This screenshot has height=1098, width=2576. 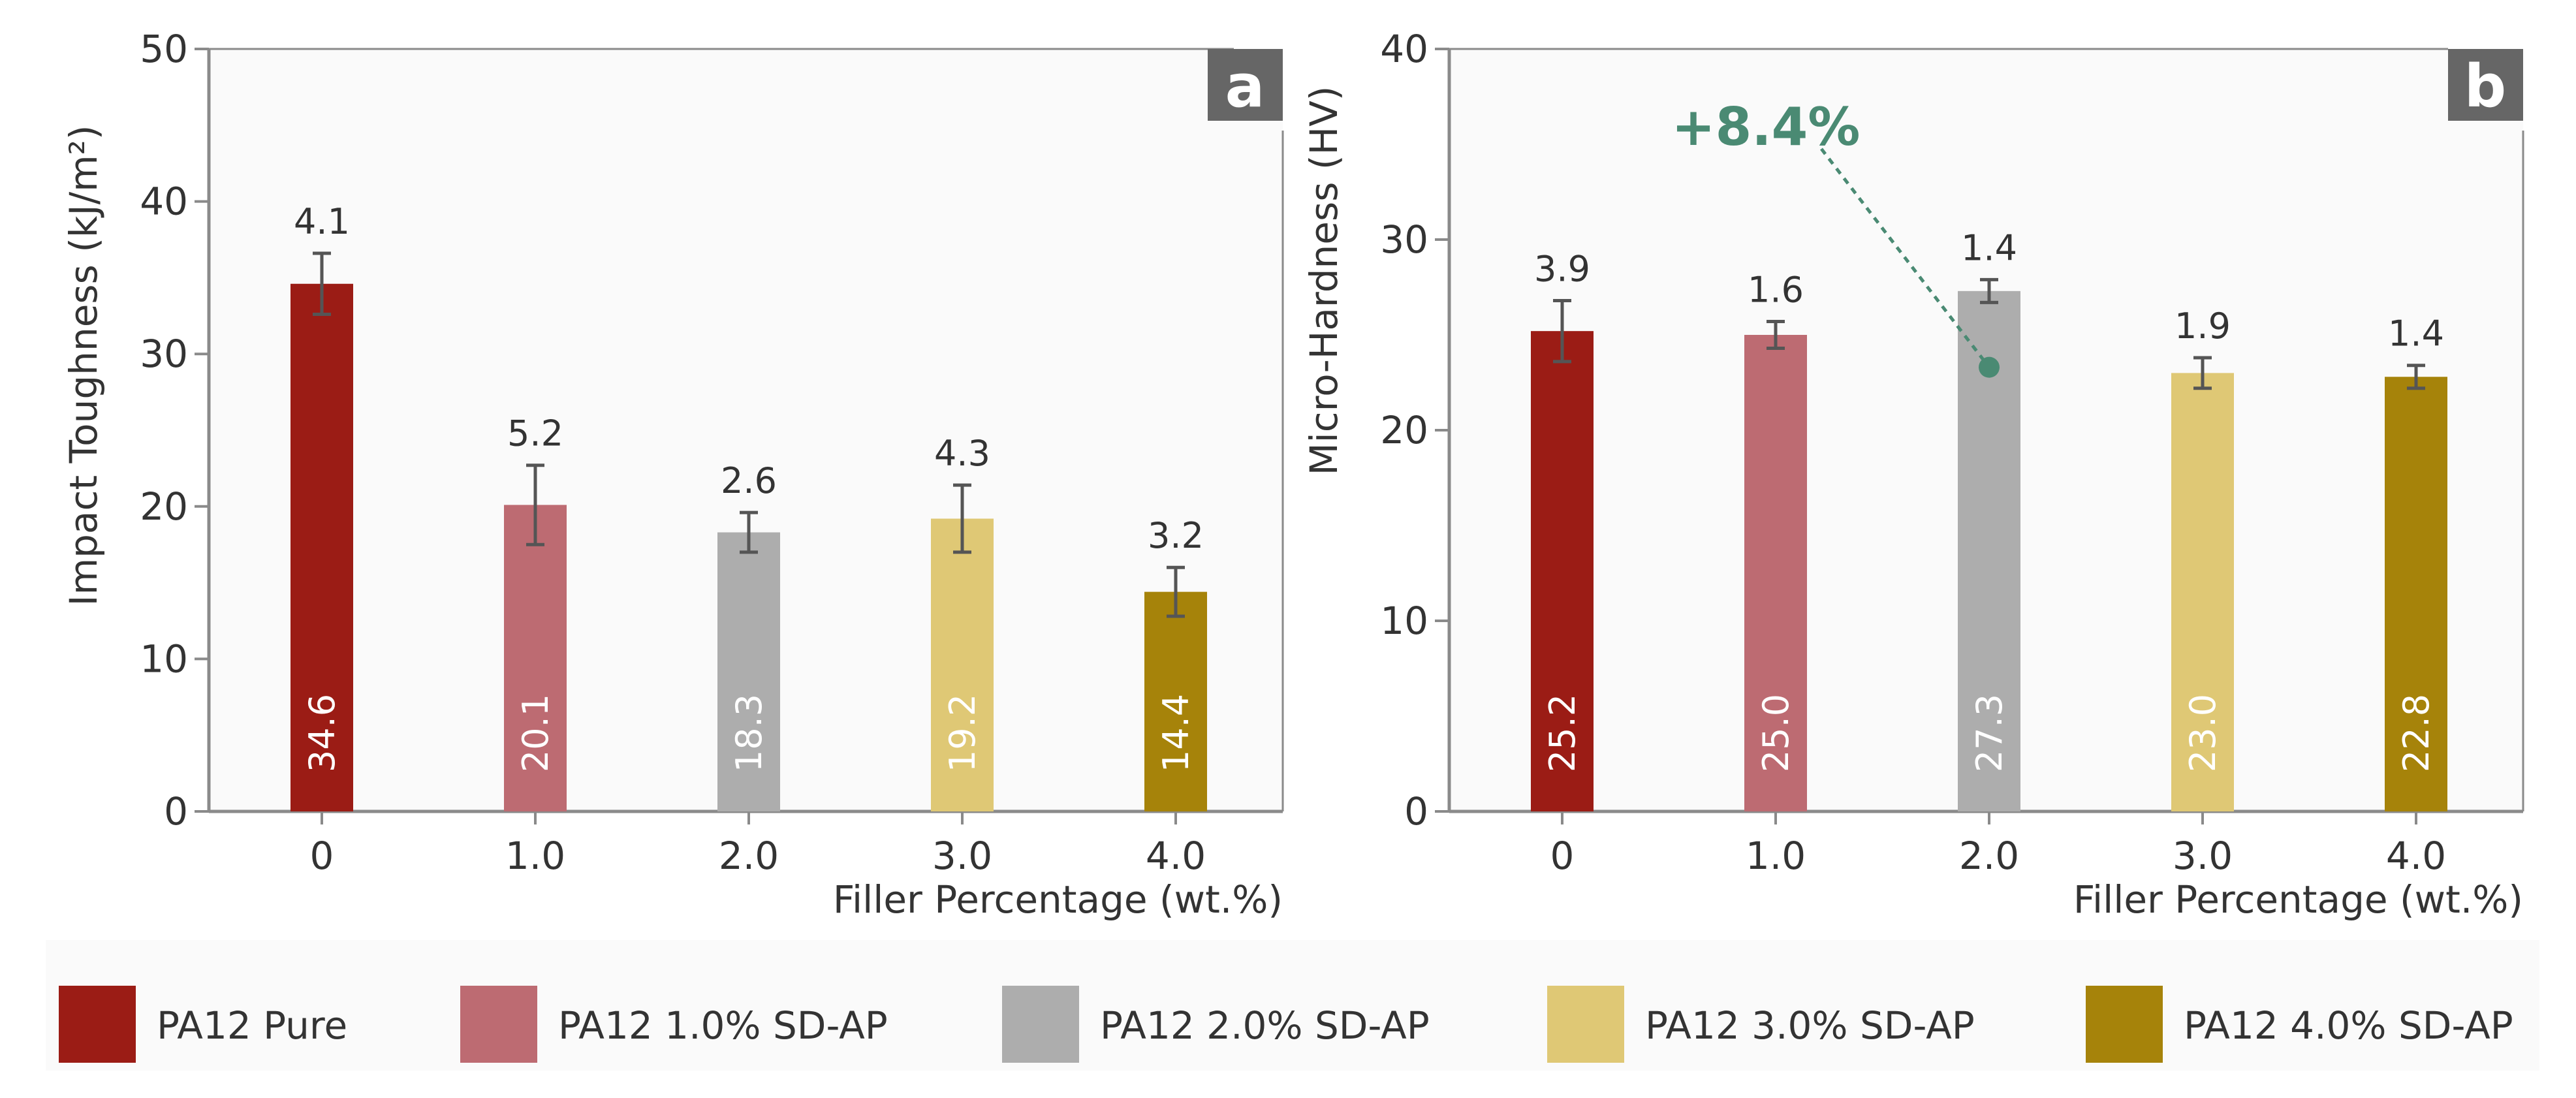 I want to click on legend-label: PA12 Pure, so click(x=252, y=1025).